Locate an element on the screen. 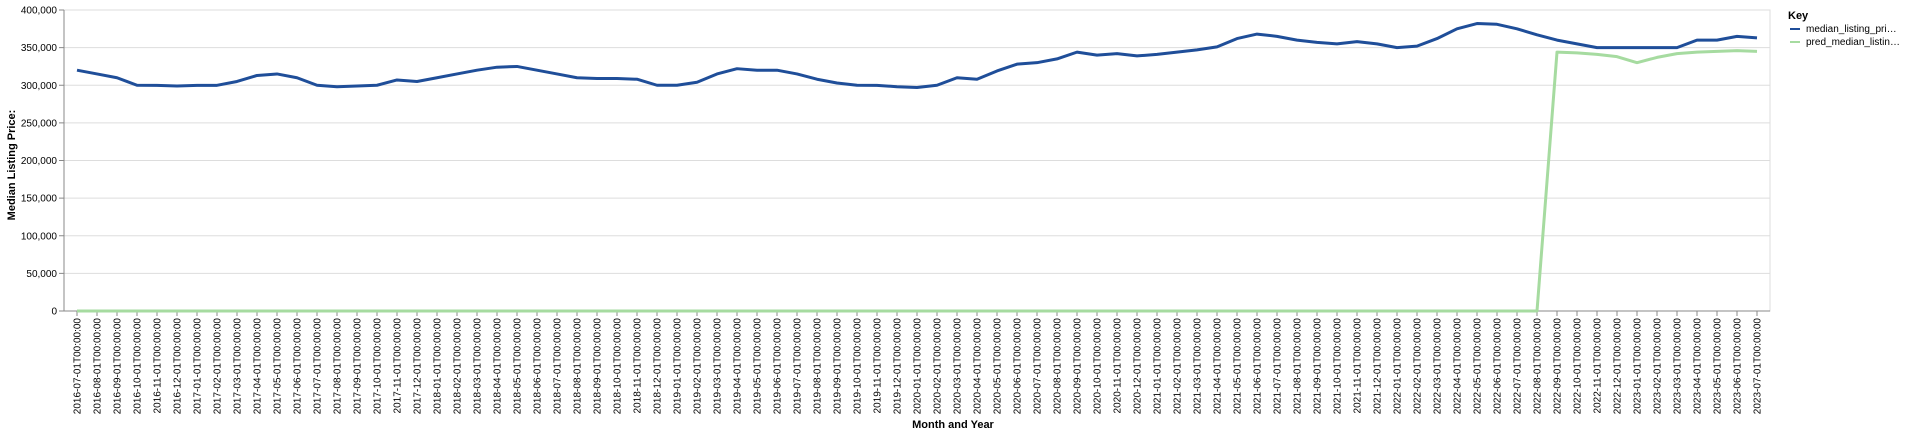 The height and width of the screenshot is (434, 1920). x-tick-label: 2016-11-01T00:00:00 is located at coordinates (158, 366).